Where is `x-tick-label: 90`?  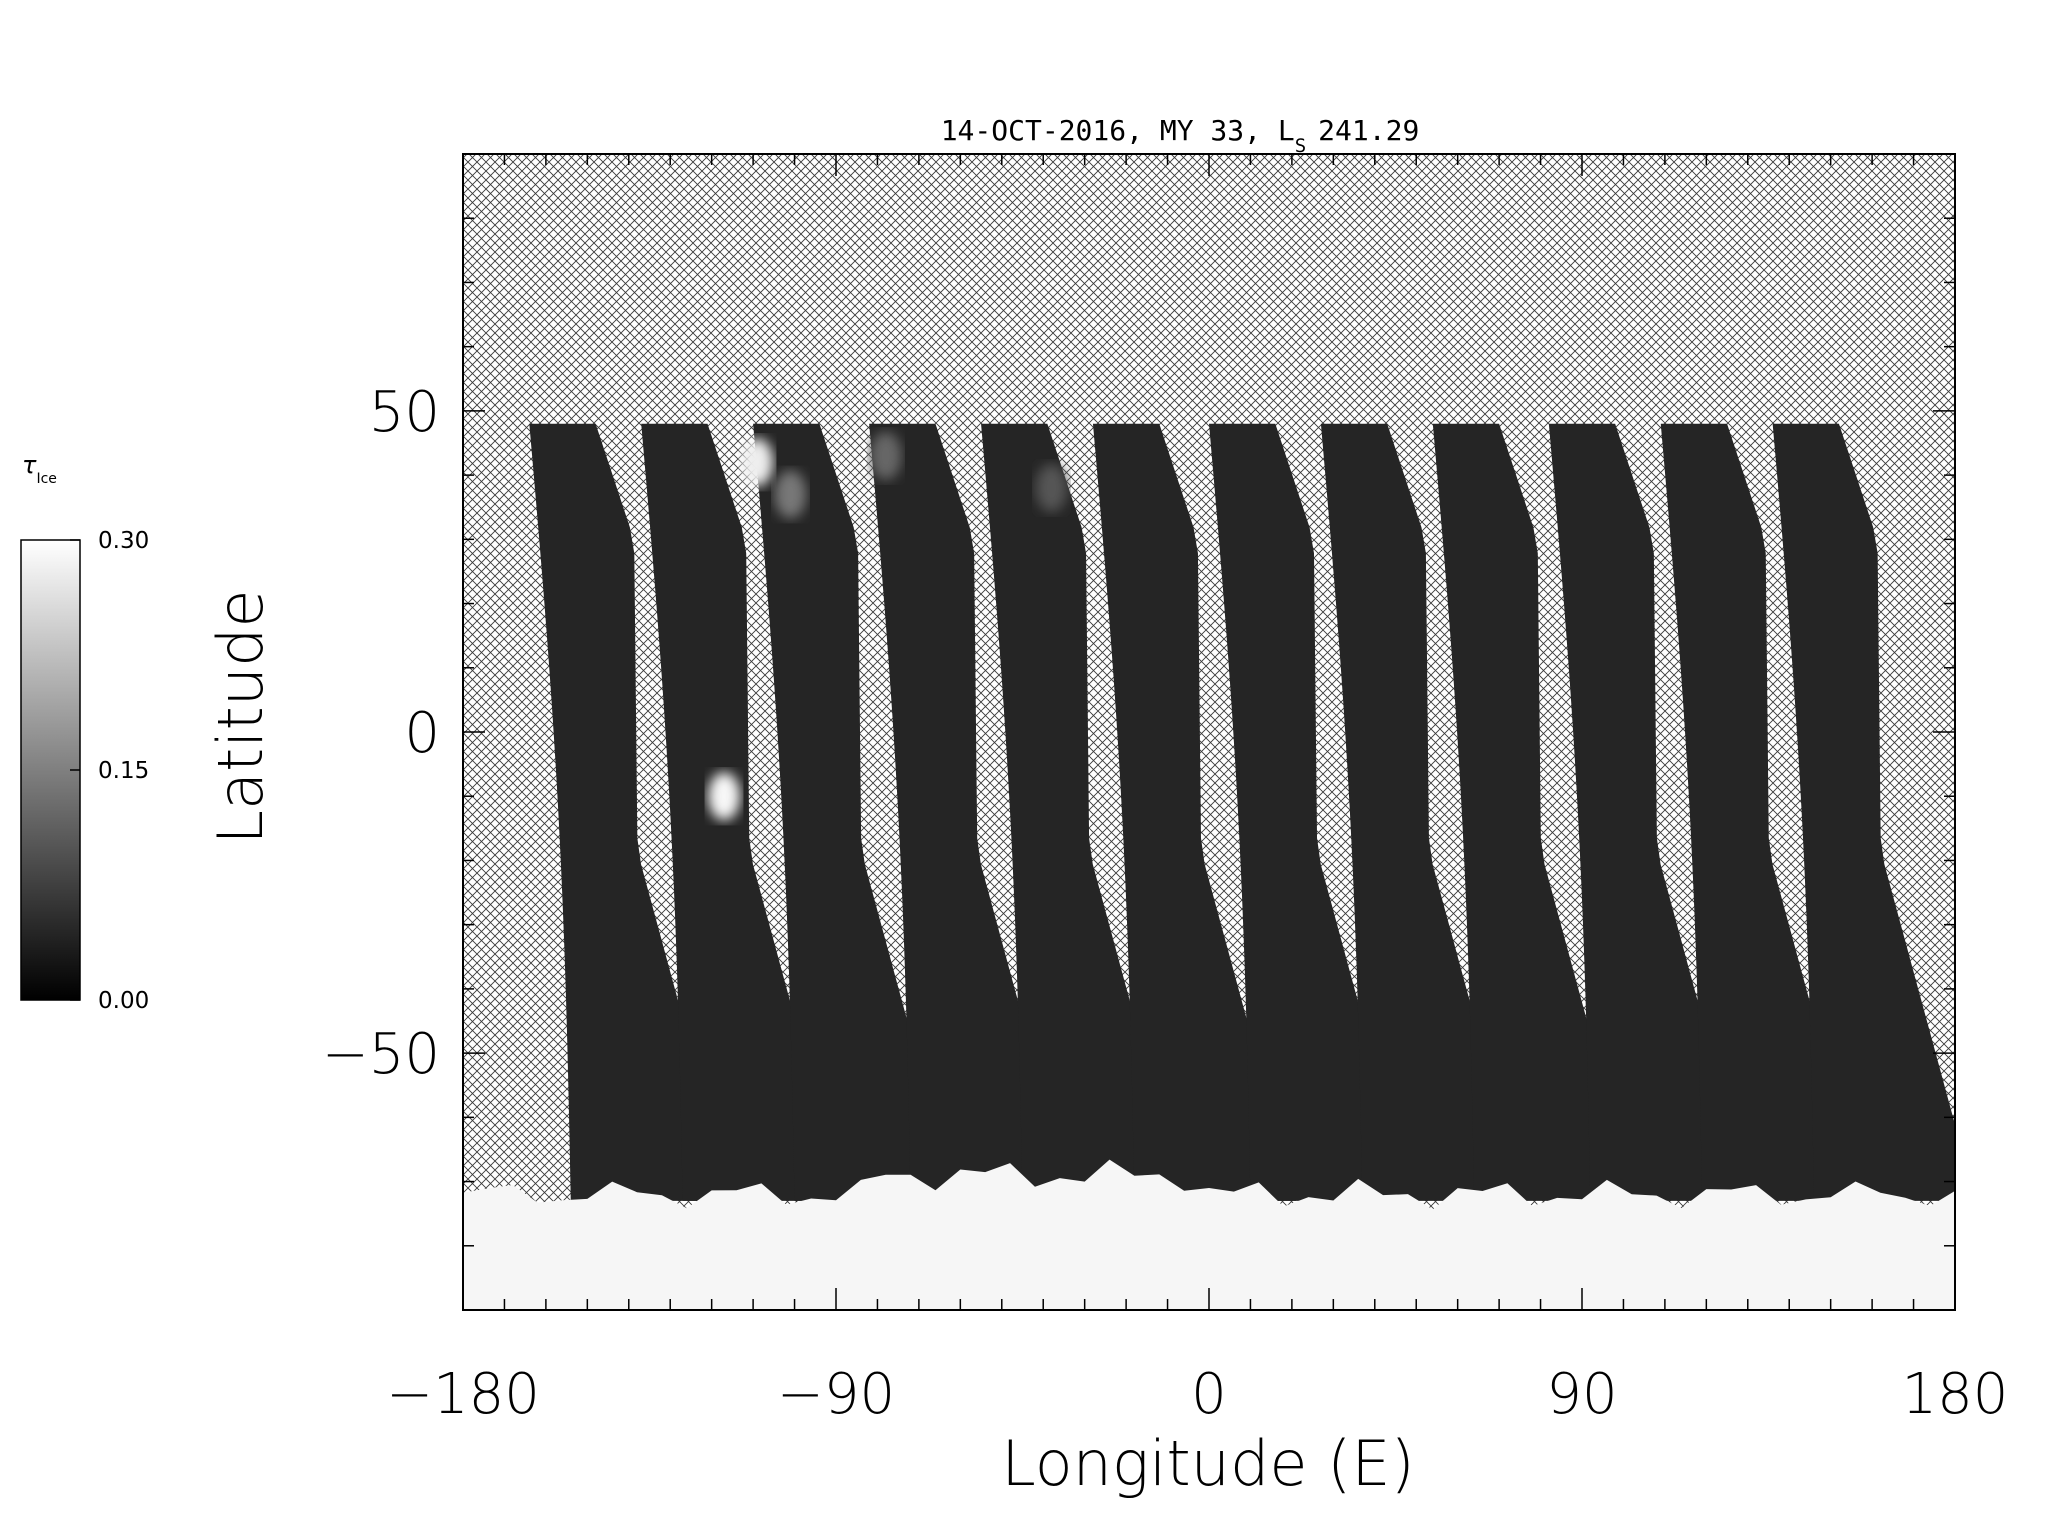
x-tick-label: 90 is located at coordinates (1581, 1394).